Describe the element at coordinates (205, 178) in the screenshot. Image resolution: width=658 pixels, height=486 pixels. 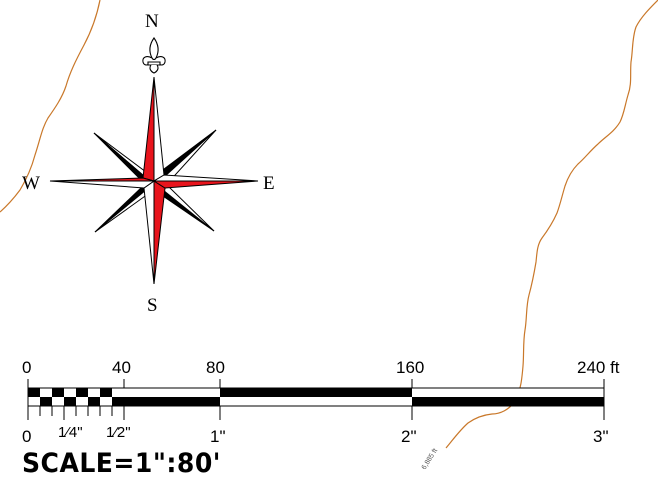
I see `east-point` at that location.